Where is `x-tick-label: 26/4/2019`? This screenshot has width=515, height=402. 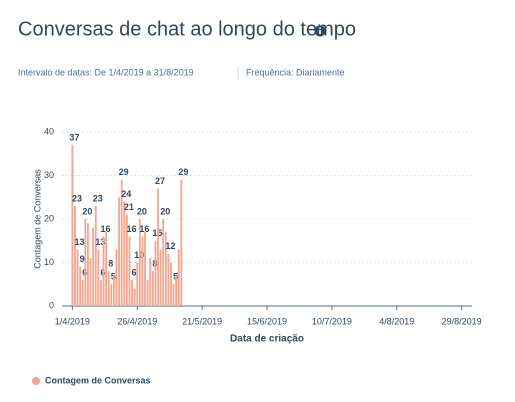 x-tick-label: 26/4/2019 is located at coordinates (137, 321).